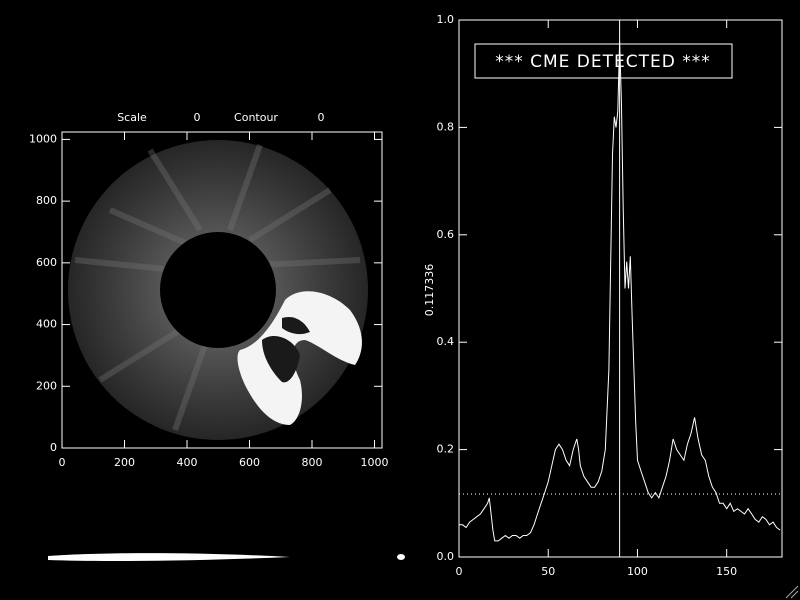 This screenshot has height=600, width=800. I want to click on x-tick-label: 800, so click(312, 462).